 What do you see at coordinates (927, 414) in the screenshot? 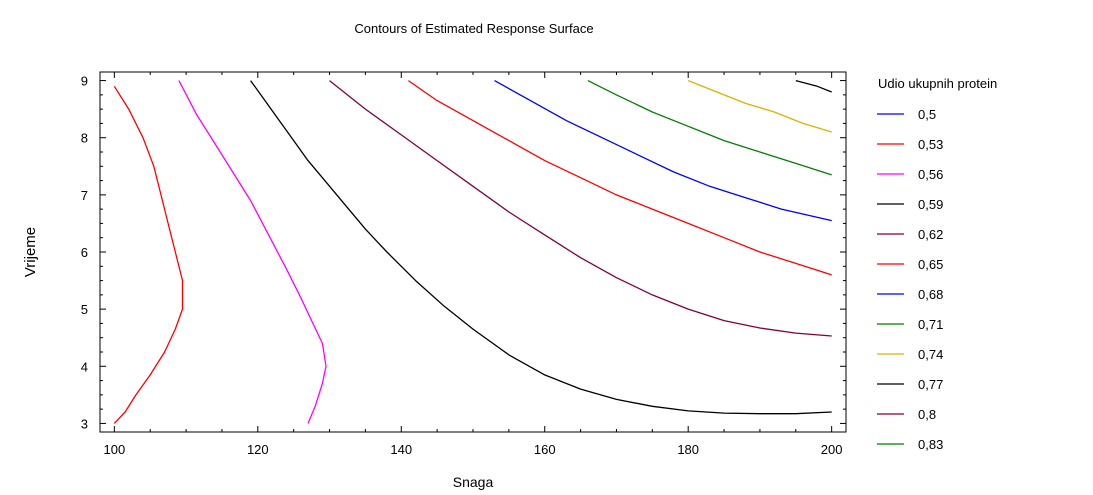
I see `legend-label: 0,8` at bounding box center [927, 414].